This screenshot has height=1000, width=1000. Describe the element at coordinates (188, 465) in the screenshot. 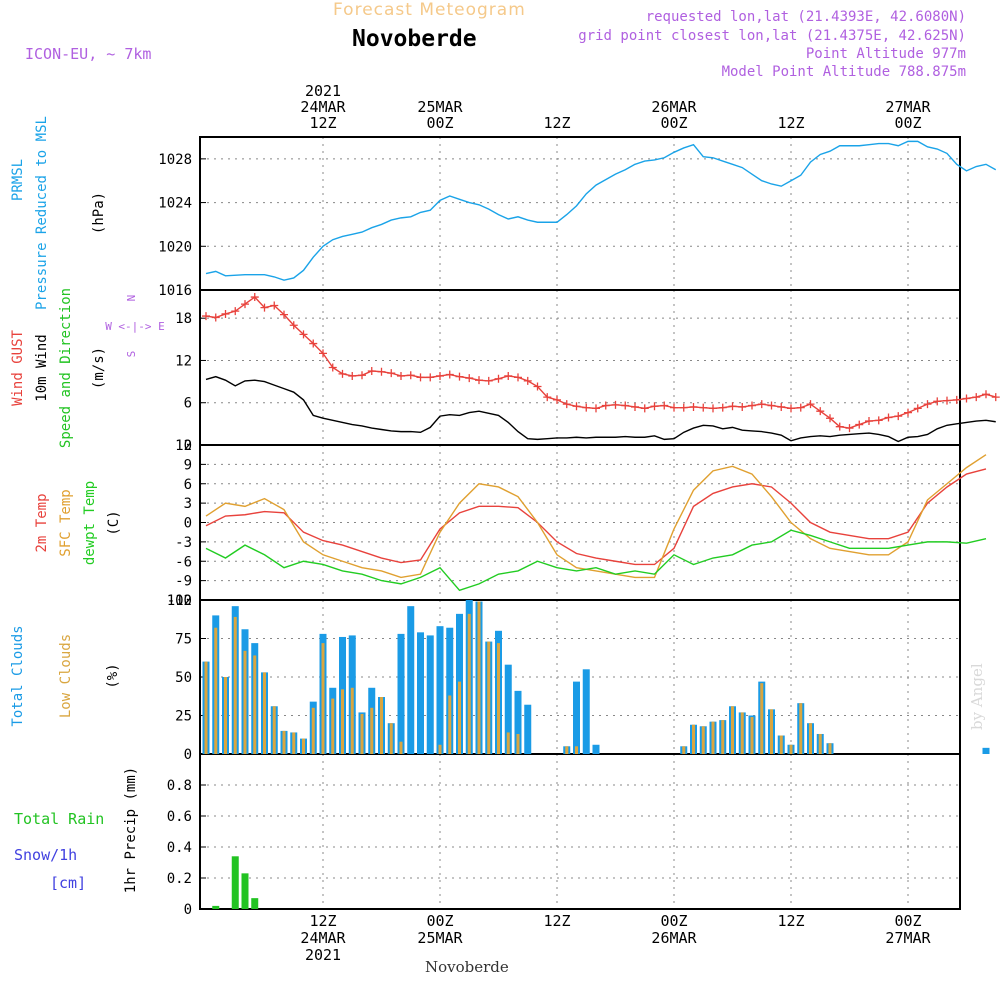

I see `y-tick-label: 9` at that location.